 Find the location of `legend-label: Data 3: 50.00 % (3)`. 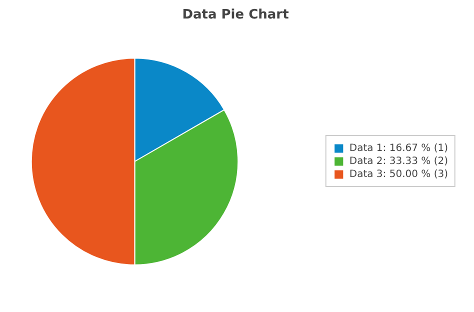

legend-label: Data 3: 50.00 % (3) is located at coordinates (398, 174).